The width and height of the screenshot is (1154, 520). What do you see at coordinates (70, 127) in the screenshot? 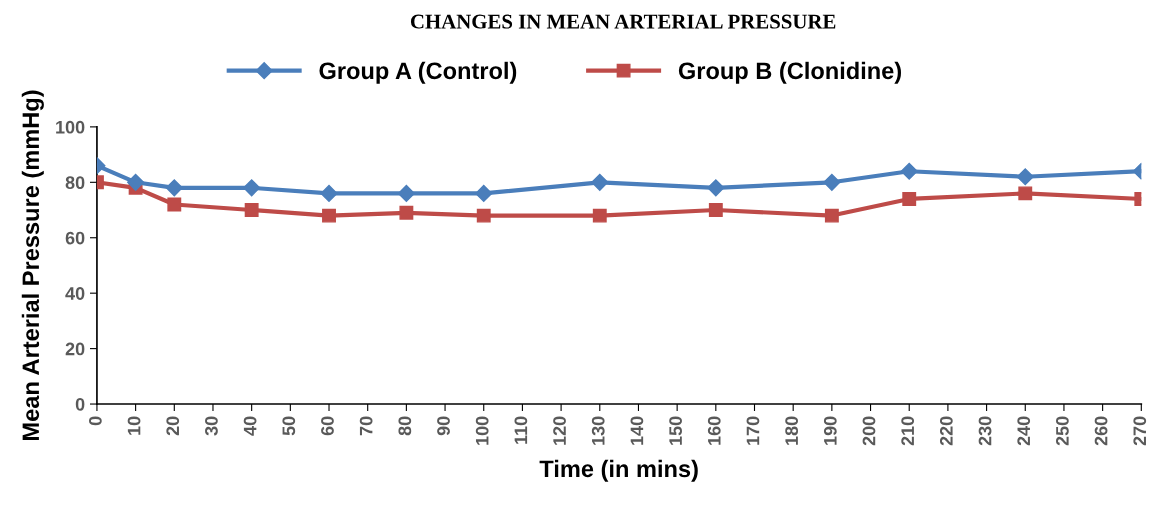
I see `y-tick-label: 100` at bounding box center [70, 127].